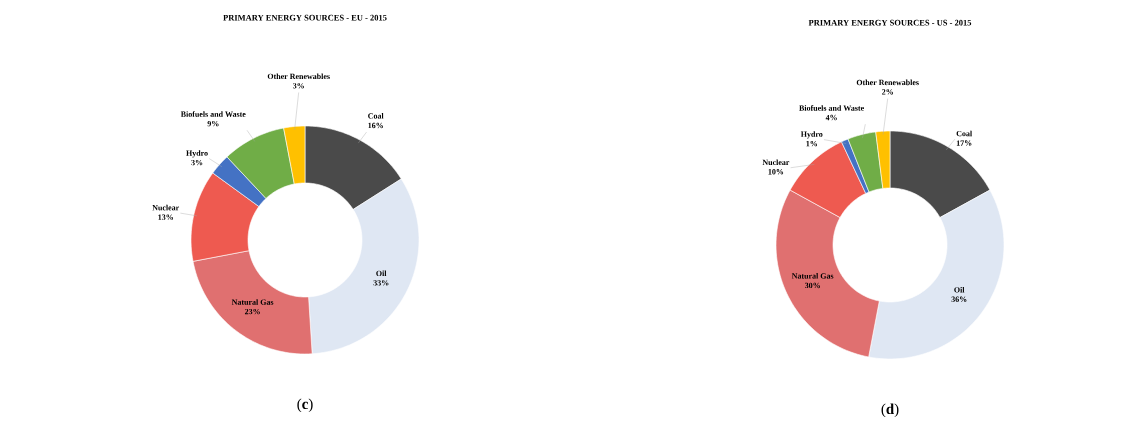 This screenshot has width=1145, height=421. What do you see at coordinates (890, 410) in the screenshot?
I see `text: (d)` at bounding box center [890, 410].